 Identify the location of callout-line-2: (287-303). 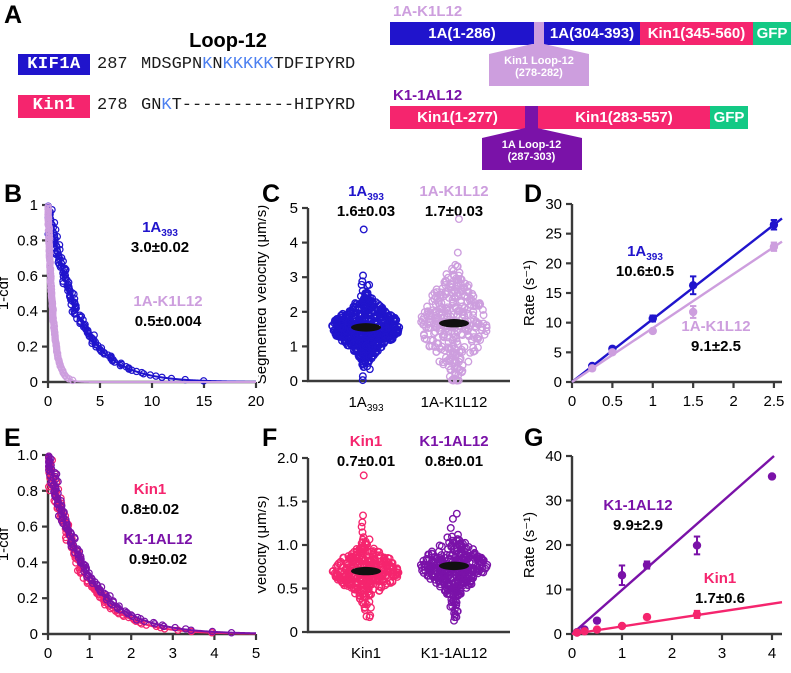
(531, 157).